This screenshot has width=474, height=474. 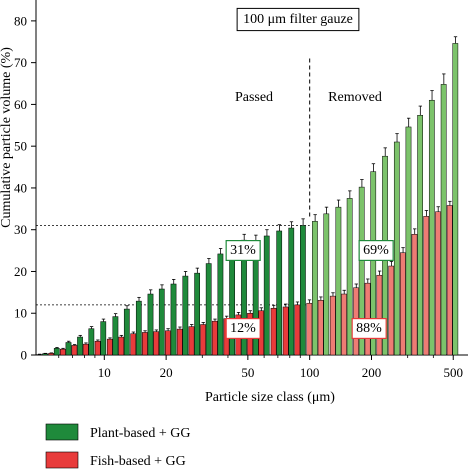 I want to click on y-tick-label: 10, so click(x=20, y=313).